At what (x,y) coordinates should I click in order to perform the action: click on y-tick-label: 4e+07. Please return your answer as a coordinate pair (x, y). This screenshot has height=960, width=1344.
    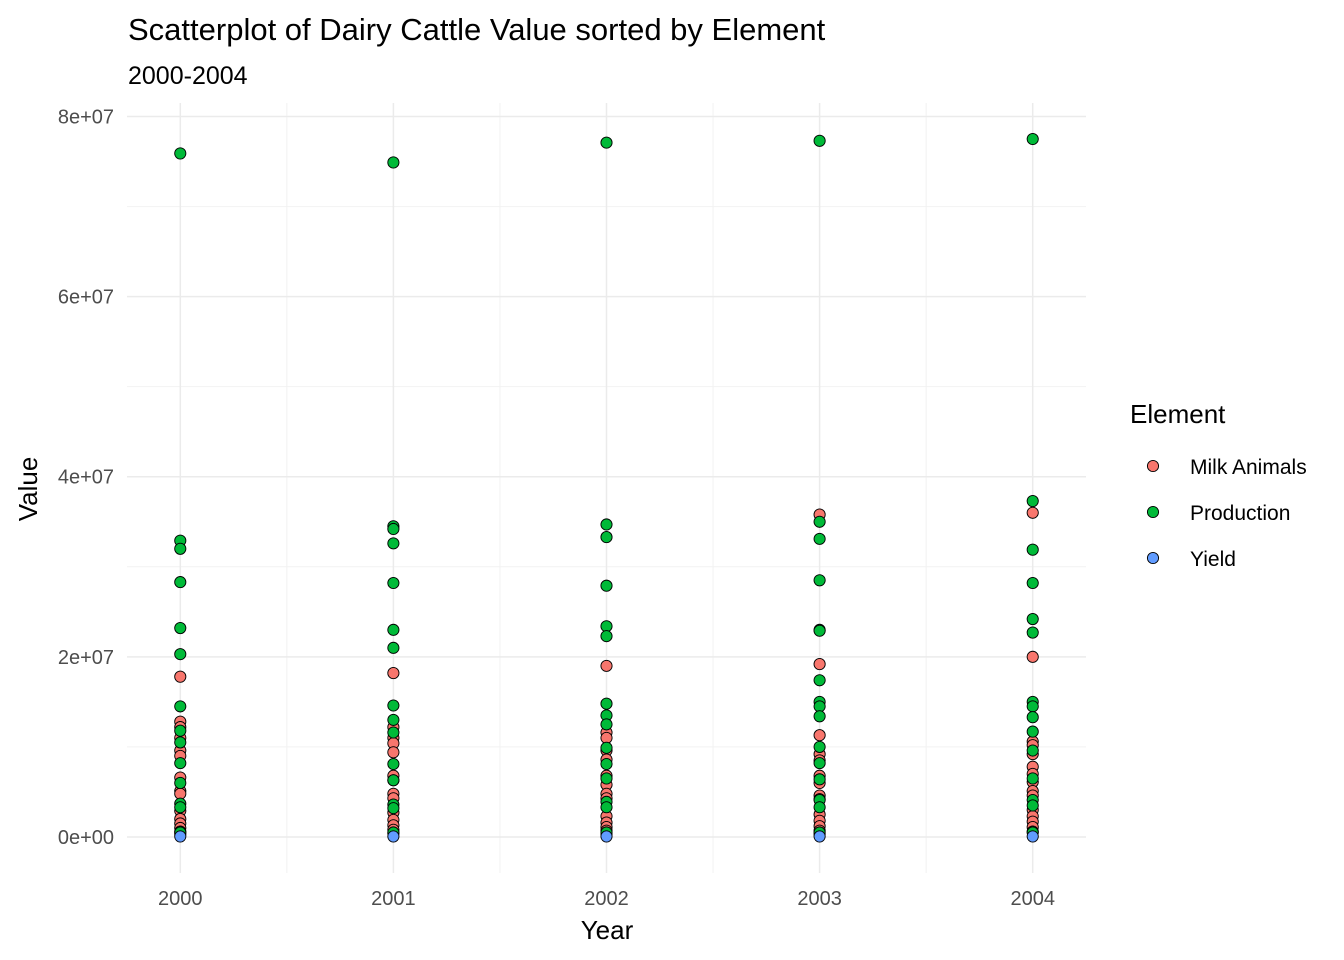
    Looking at the image, I should click on (86, 478).